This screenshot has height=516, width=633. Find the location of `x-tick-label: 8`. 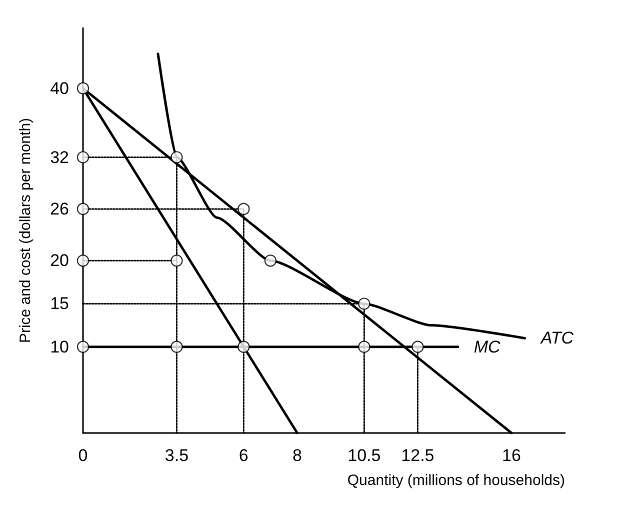

x-tick-label: 8 is located at coordinates (297, 455).